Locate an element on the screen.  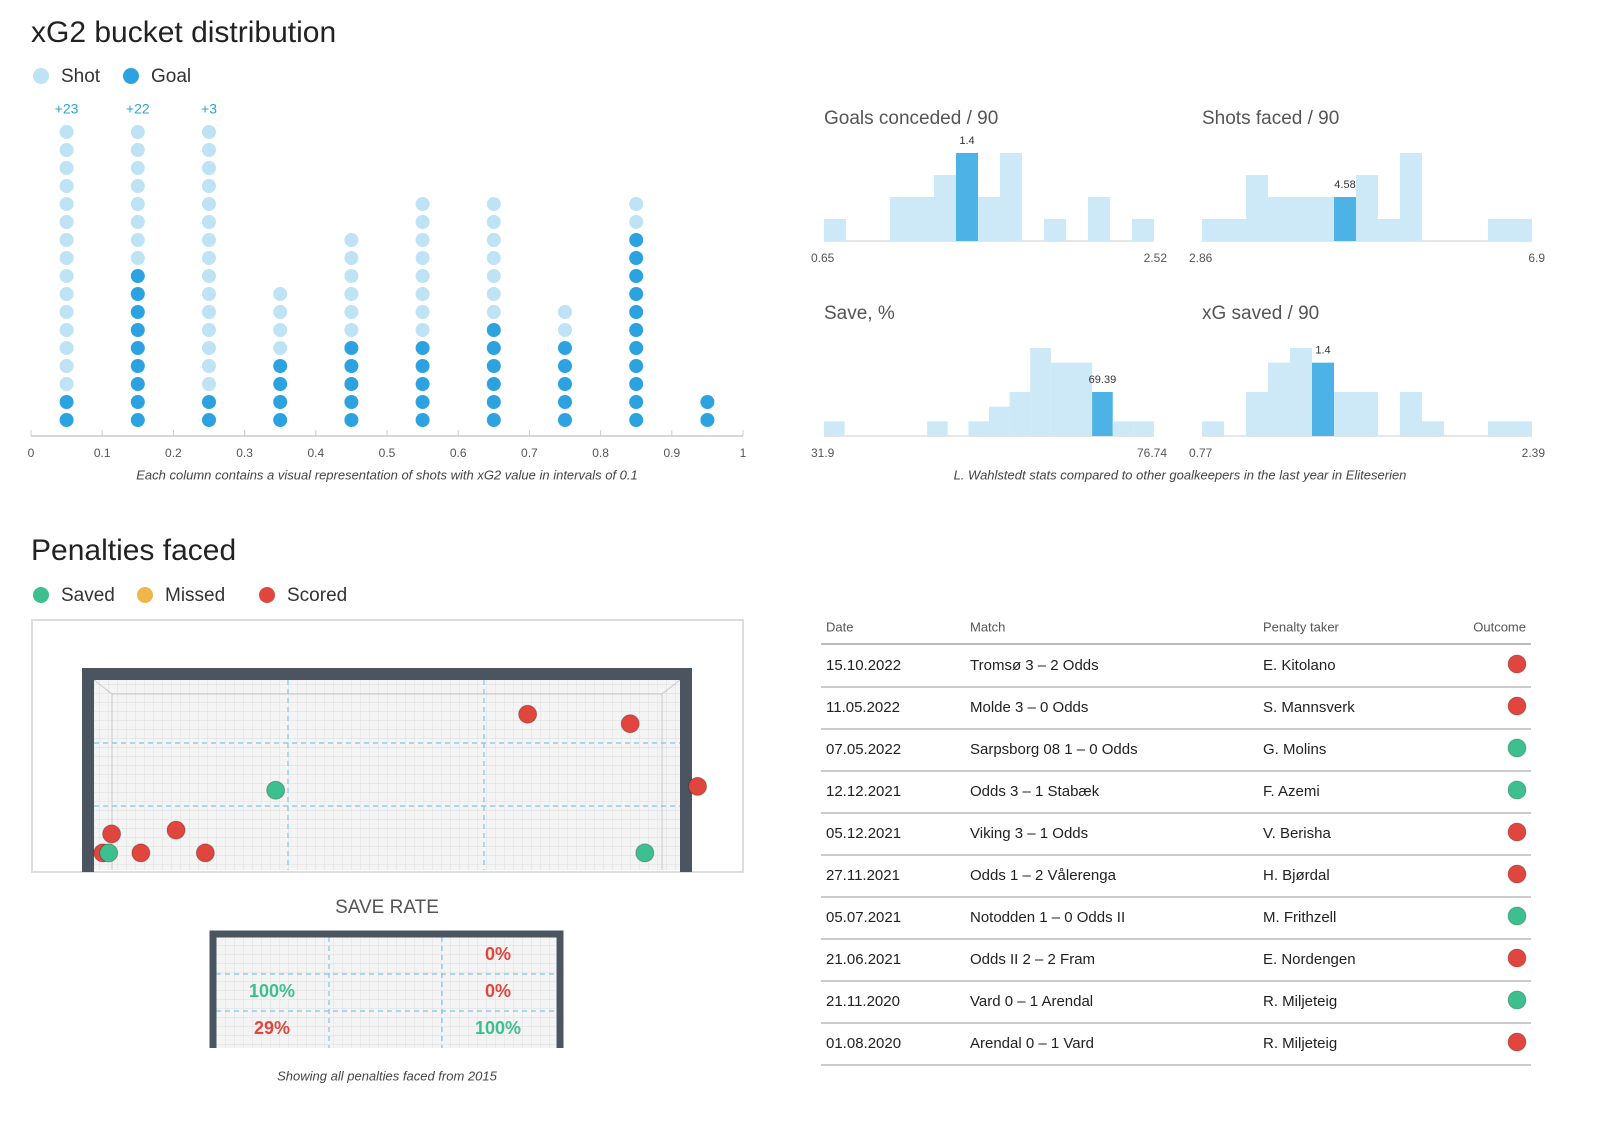
overflow-label: +22 is located at coordinates (138, 109).